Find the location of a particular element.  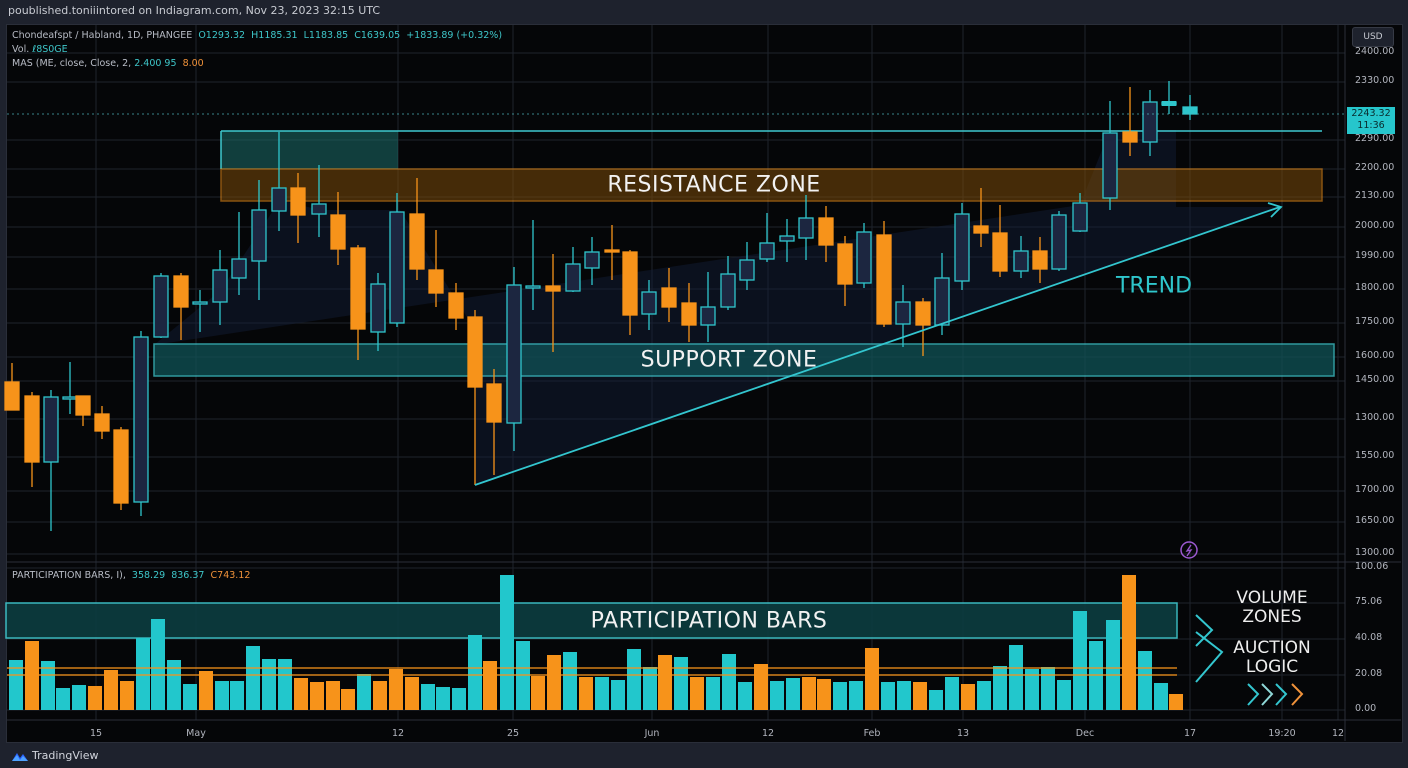

volume-axis-label: 0.00 is located at coordinates (1366, 708).